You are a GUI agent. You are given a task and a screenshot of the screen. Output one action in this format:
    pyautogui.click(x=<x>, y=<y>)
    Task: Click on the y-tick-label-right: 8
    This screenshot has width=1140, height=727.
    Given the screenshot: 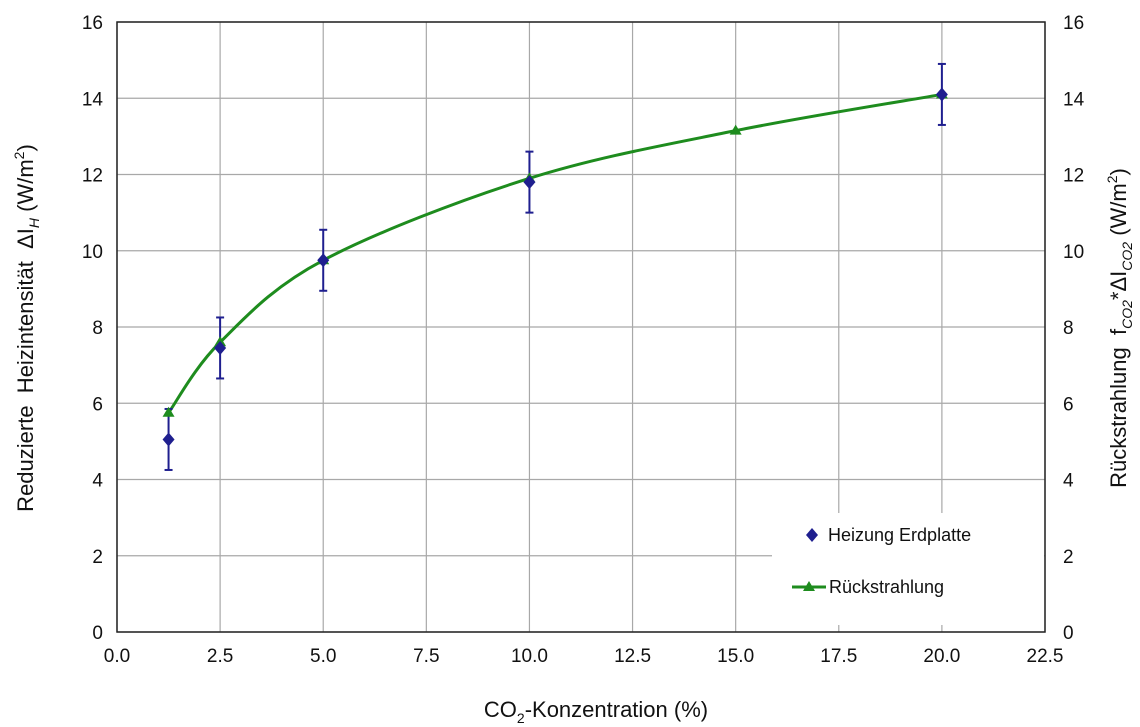 What is the action you would take?
    pyautogui.click(x=1068, y=328)
    